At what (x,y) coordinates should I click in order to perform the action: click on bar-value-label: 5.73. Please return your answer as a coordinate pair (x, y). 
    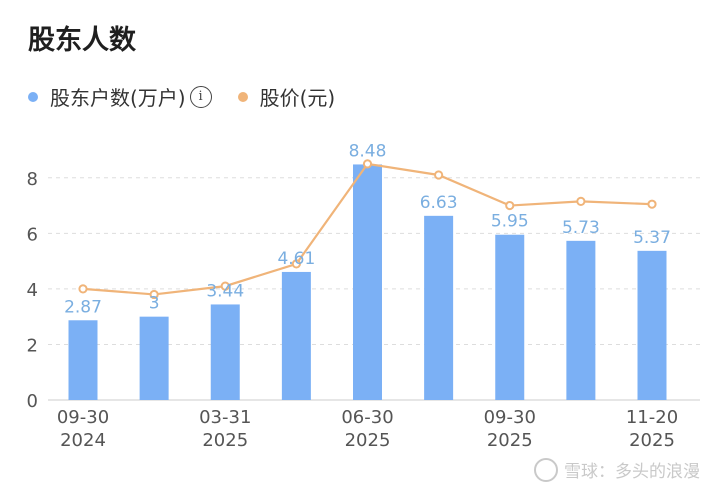
    Looking at the image, I should click on (581, 228).